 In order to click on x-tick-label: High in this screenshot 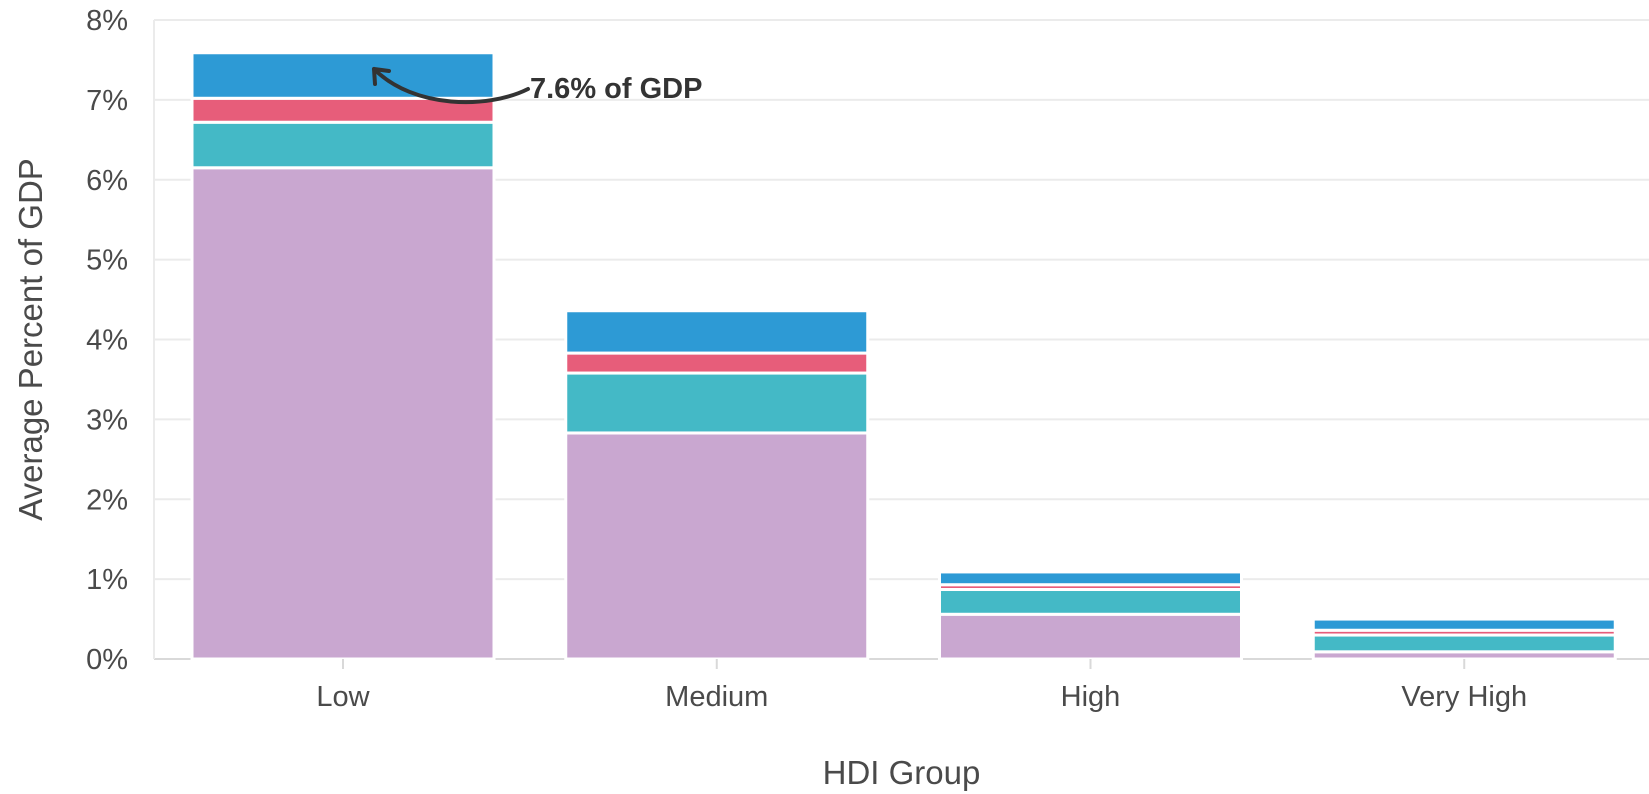, I will do `click(1091, 697)`.